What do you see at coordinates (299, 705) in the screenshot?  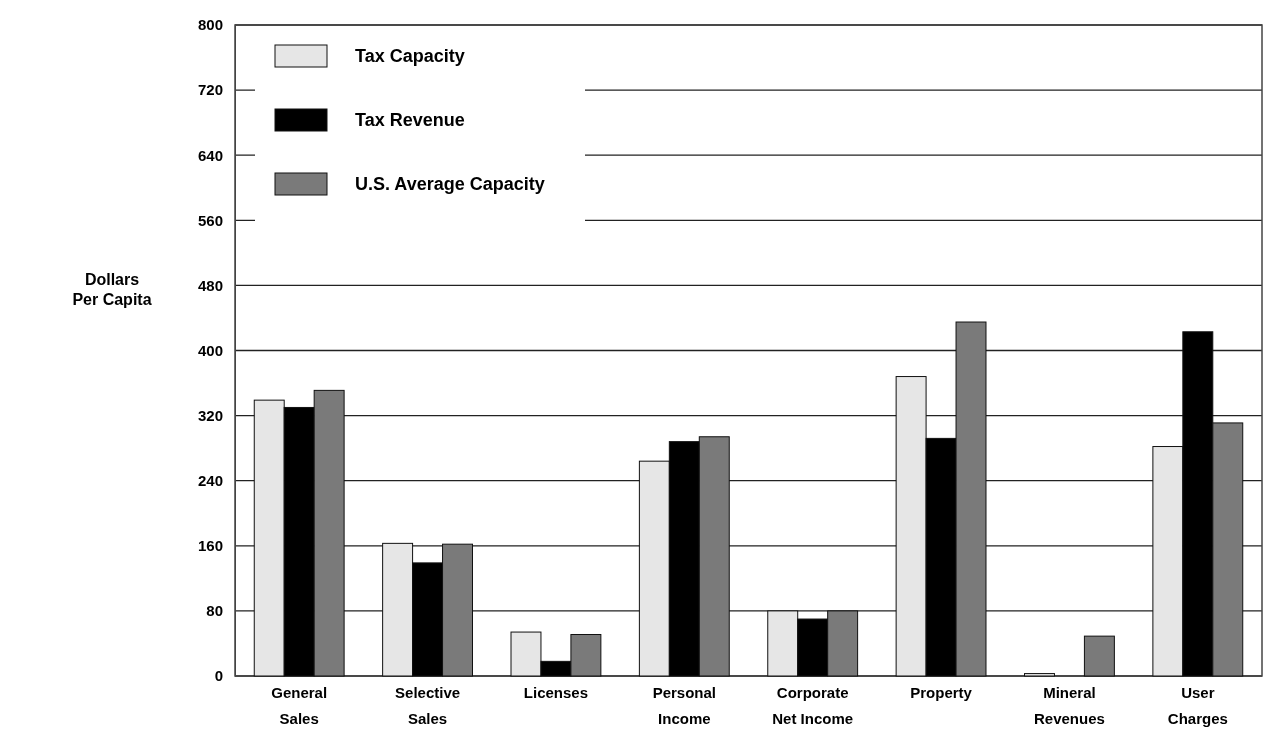 I see `x-tick-label: General Sales` at bounding box center [299, 705].